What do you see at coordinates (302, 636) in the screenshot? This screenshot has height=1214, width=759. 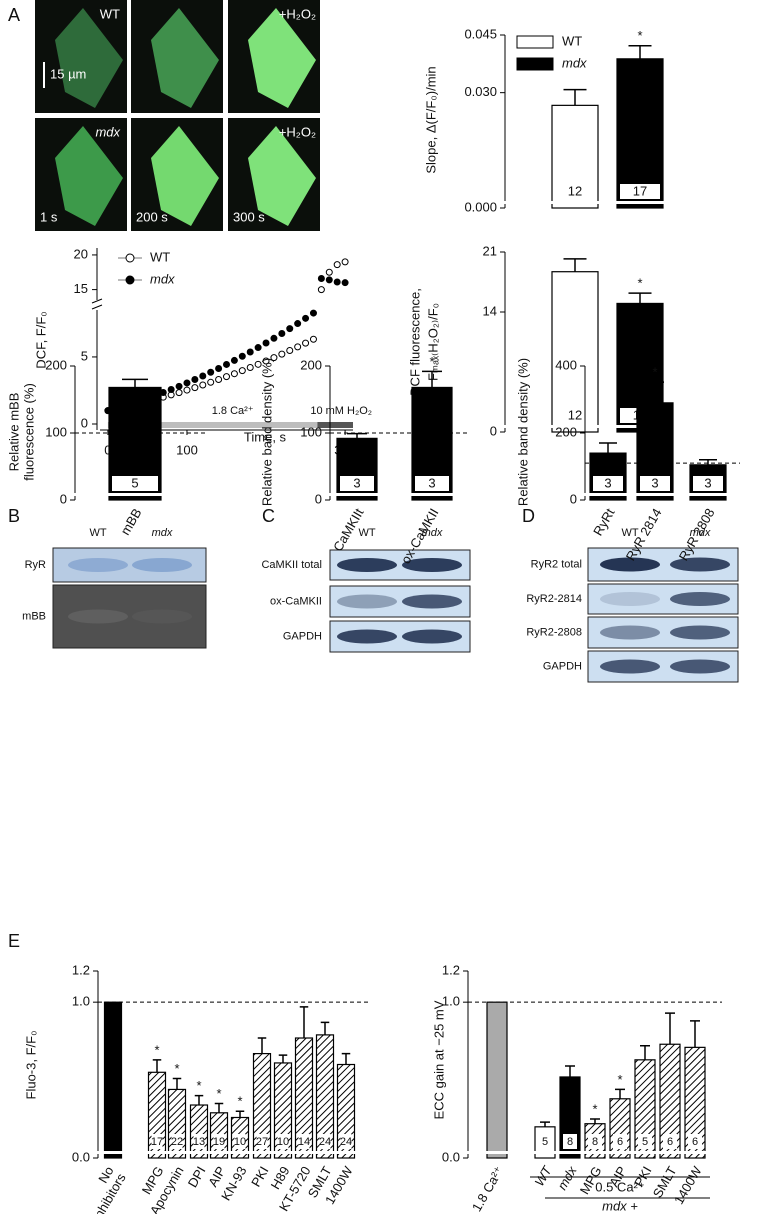 I see `blot-row-label: GAPDH` at bounding box center [302, 636].